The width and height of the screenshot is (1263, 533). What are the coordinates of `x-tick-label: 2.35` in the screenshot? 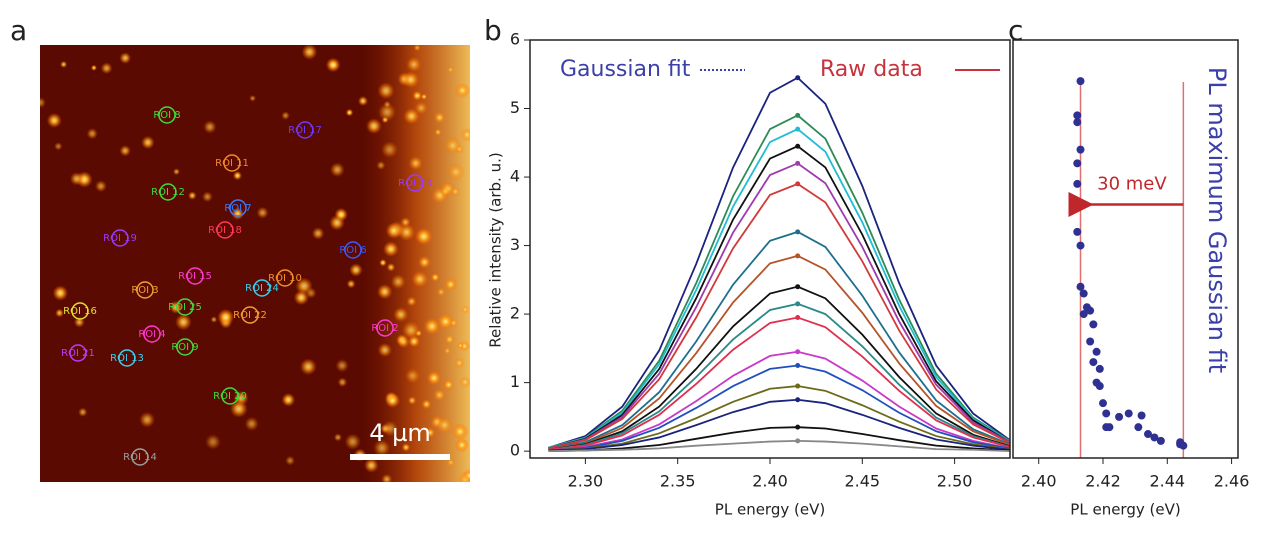 It's located at (678, 481).